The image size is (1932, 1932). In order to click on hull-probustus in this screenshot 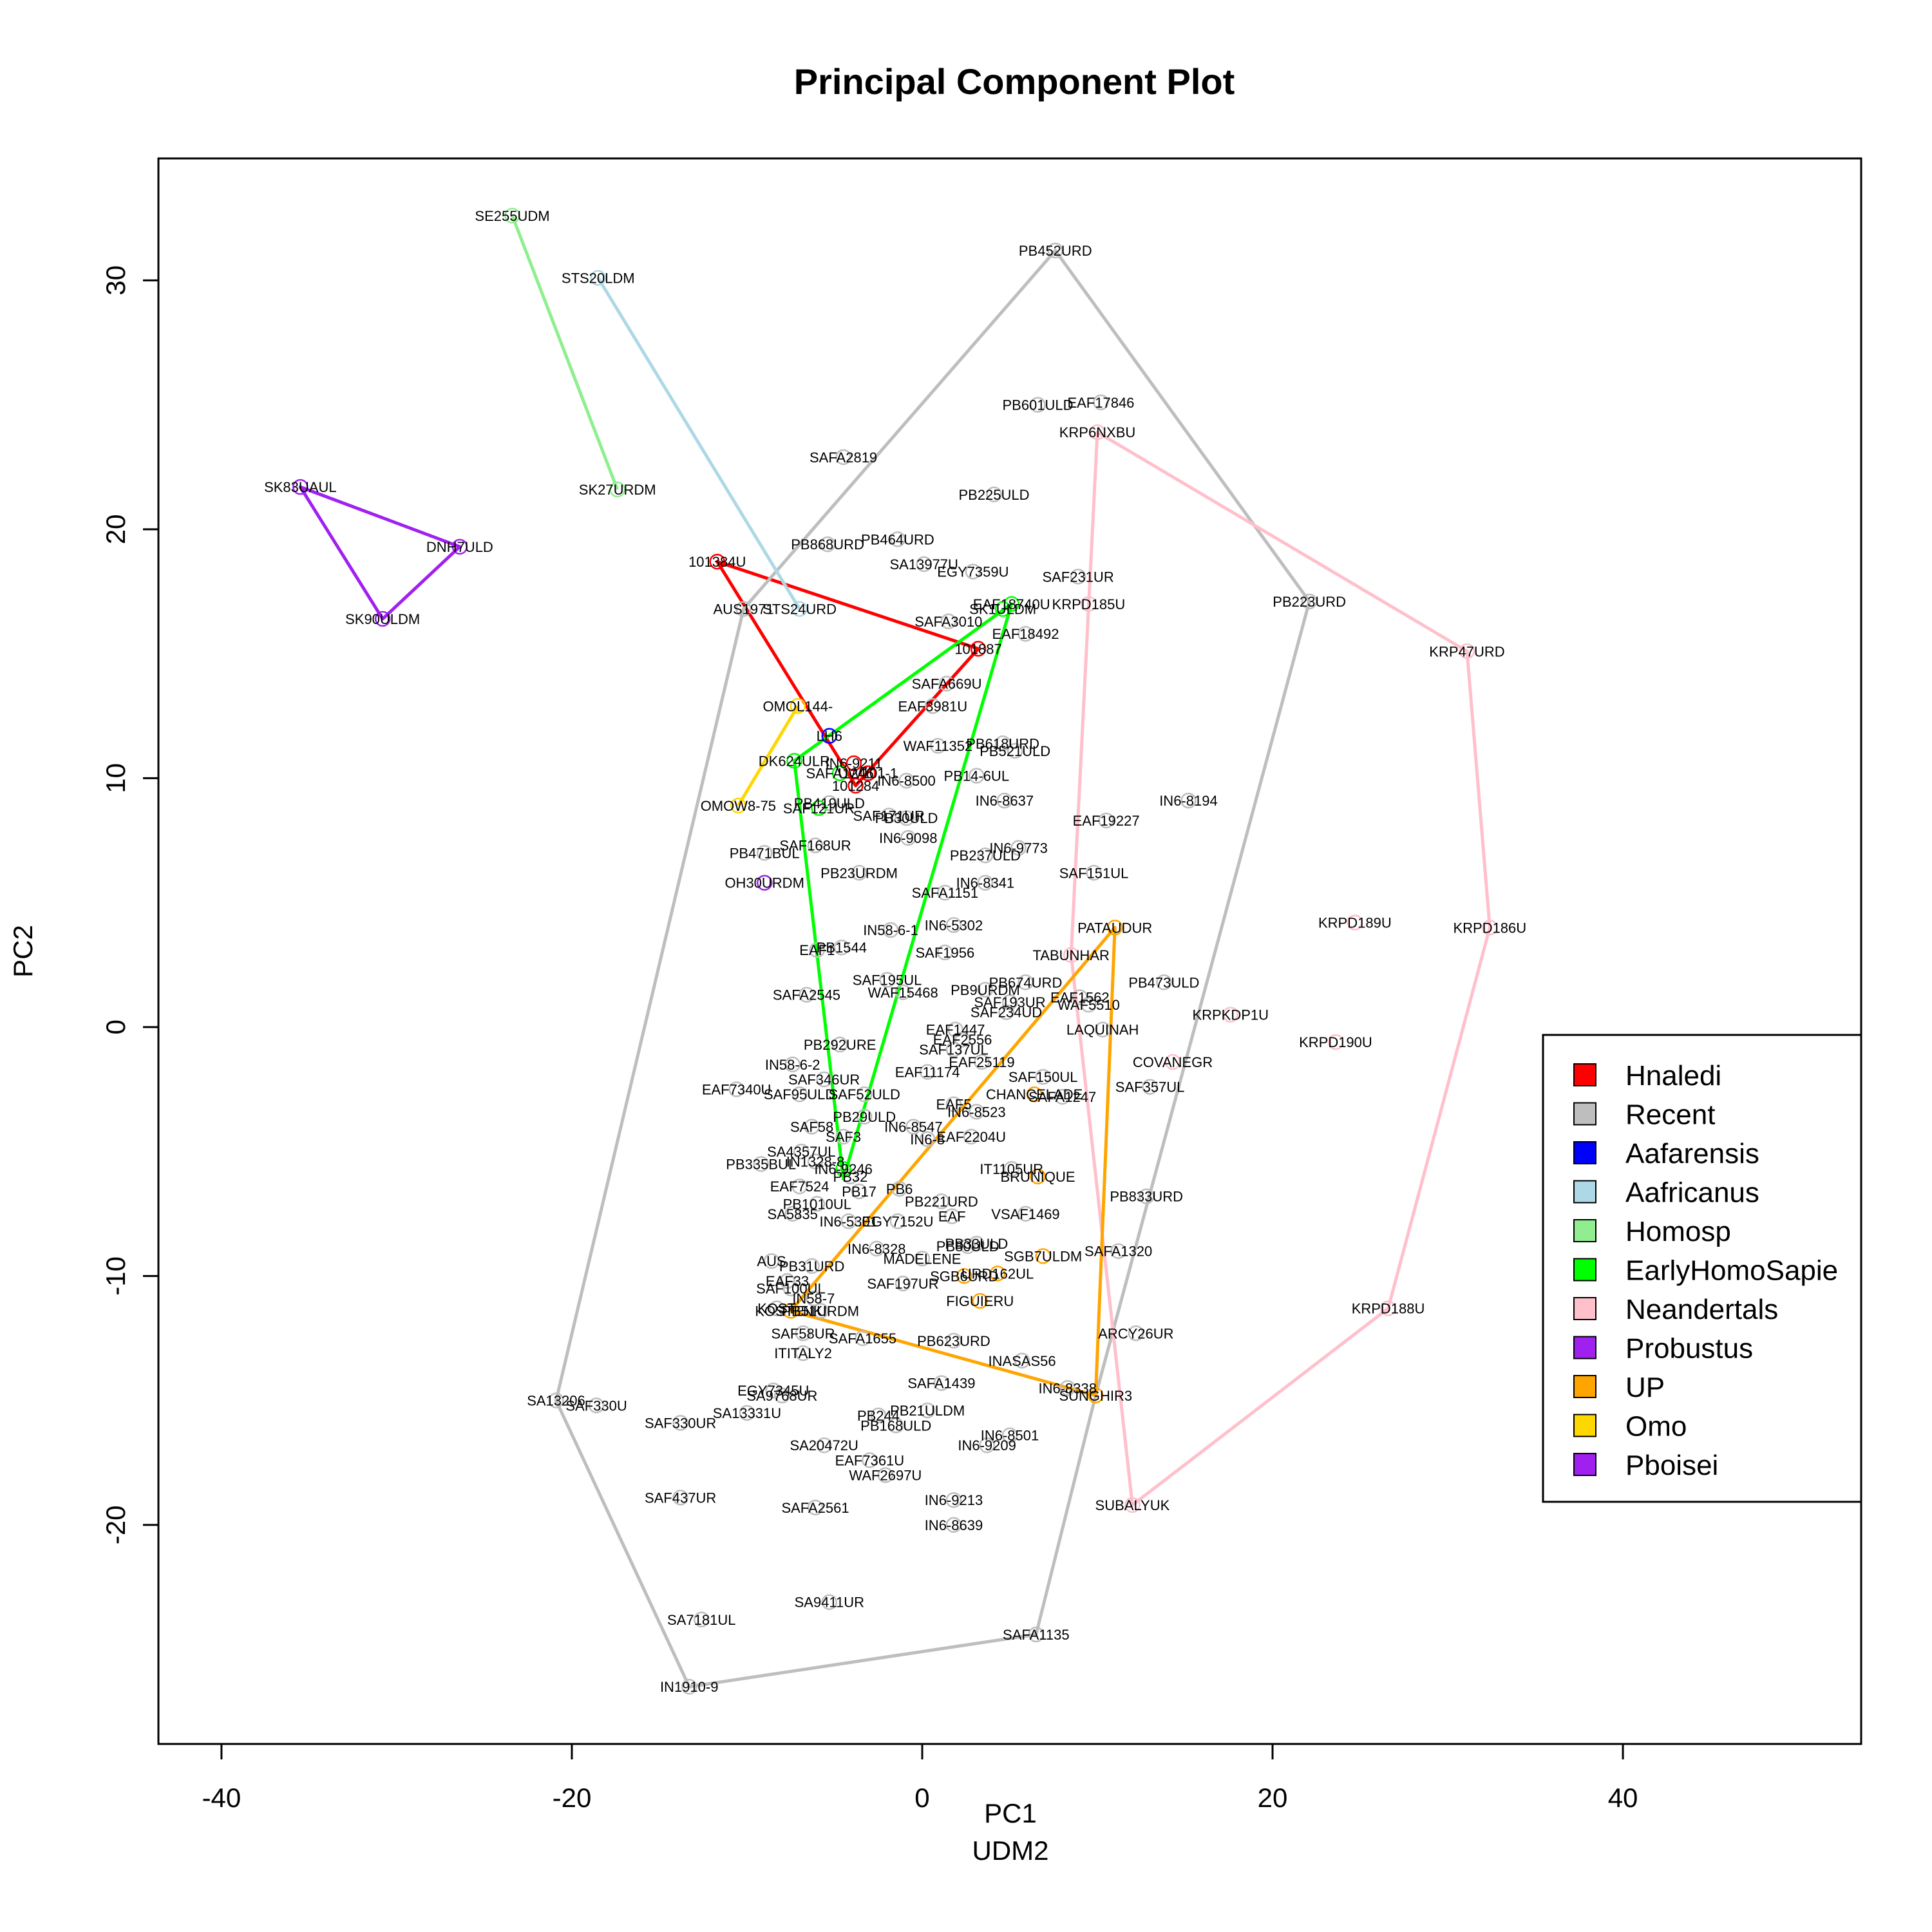, I will do `click(380, 553)`.